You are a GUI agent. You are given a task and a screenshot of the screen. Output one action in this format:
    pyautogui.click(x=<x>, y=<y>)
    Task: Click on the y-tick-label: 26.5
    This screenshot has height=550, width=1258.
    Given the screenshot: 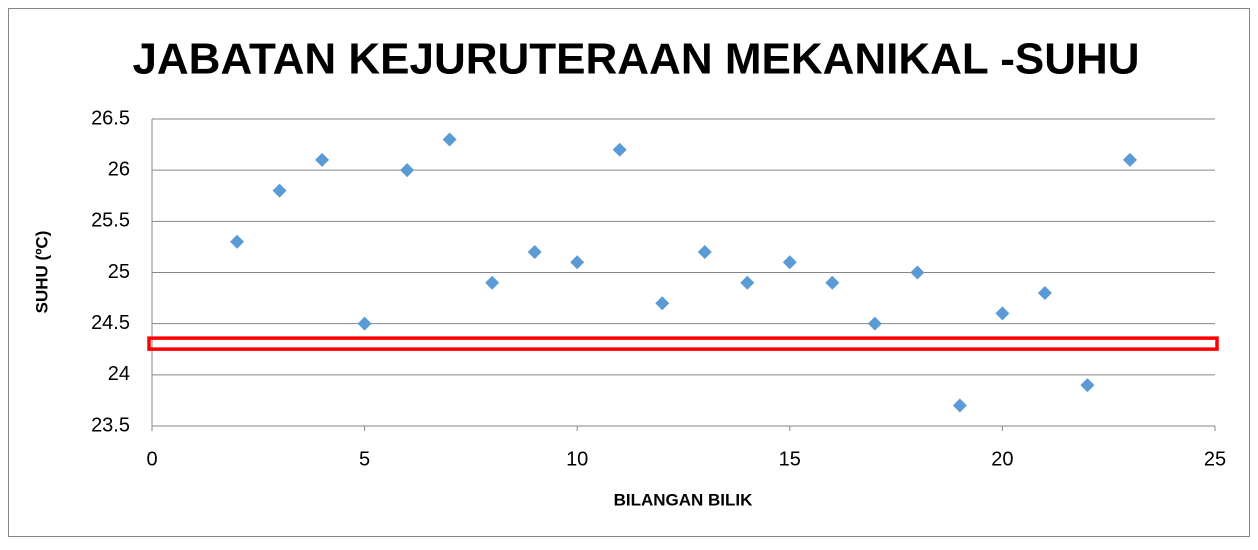 What is the action you would take?
    pyautogui.click(x=110, y=118)
    